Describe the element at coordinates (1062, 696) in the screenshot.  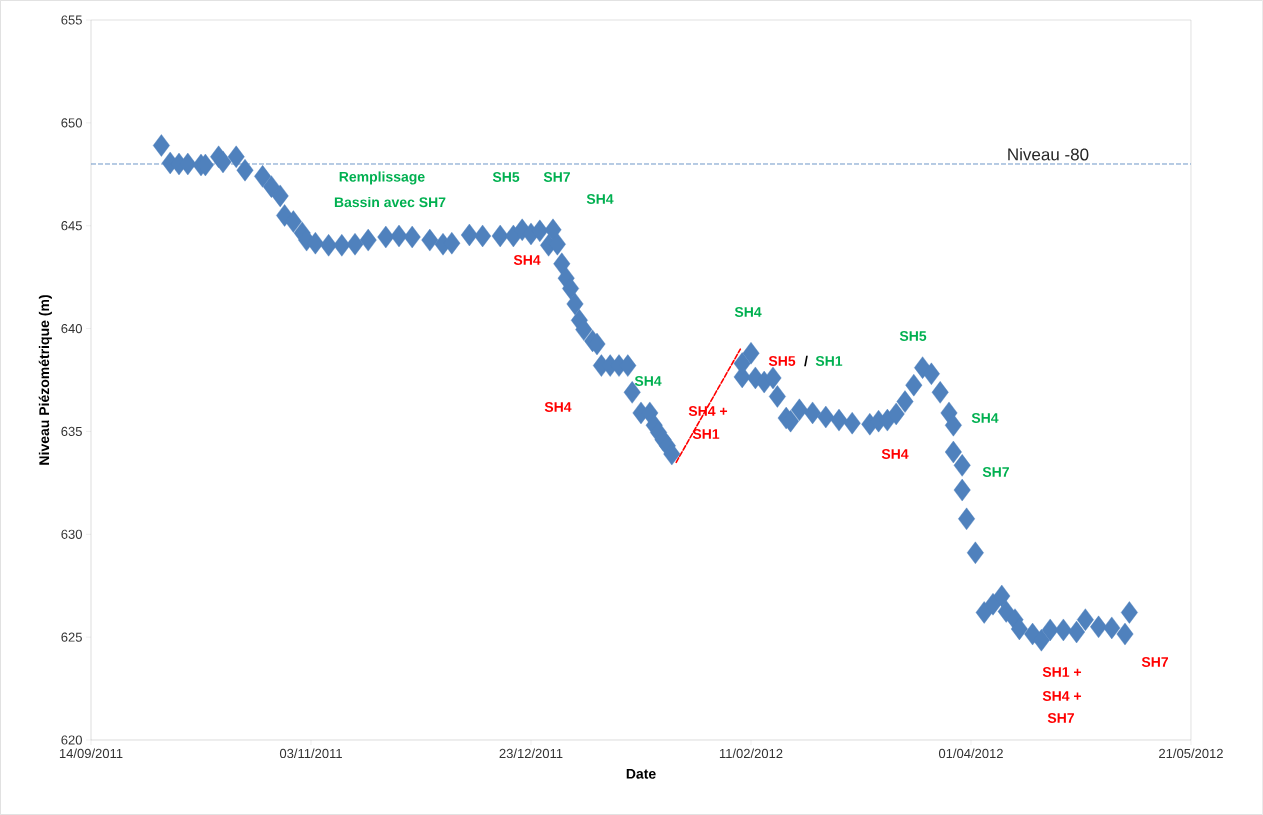
I see `annotation: SH4 +` at that location.